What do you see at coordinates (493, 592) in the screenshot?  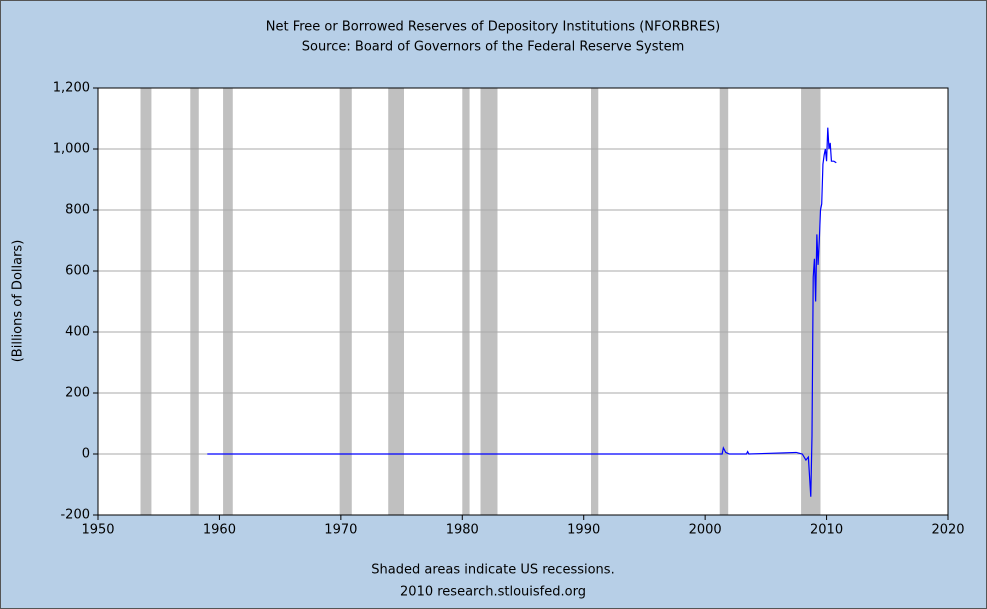 I see `source: 2010 research.stlouisfed.org` at bounding box center [493, 592].